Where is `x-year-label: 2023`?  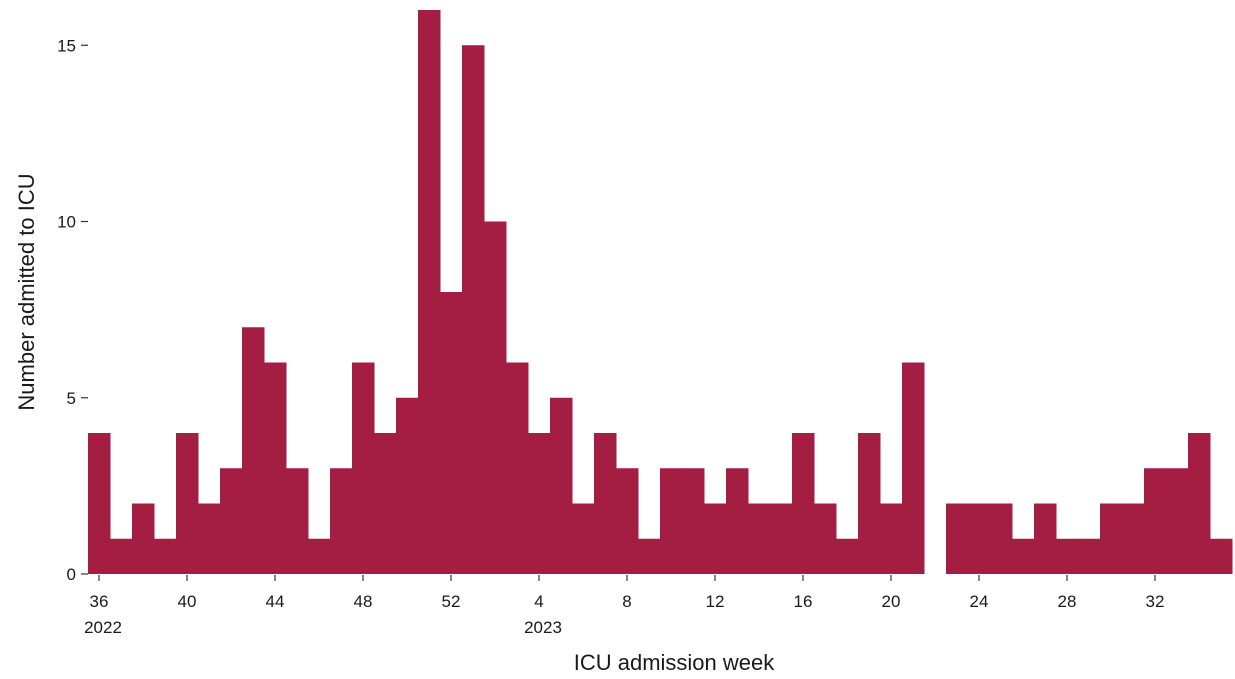 x-year-label: 2023 is located at coordinates (543, 627).